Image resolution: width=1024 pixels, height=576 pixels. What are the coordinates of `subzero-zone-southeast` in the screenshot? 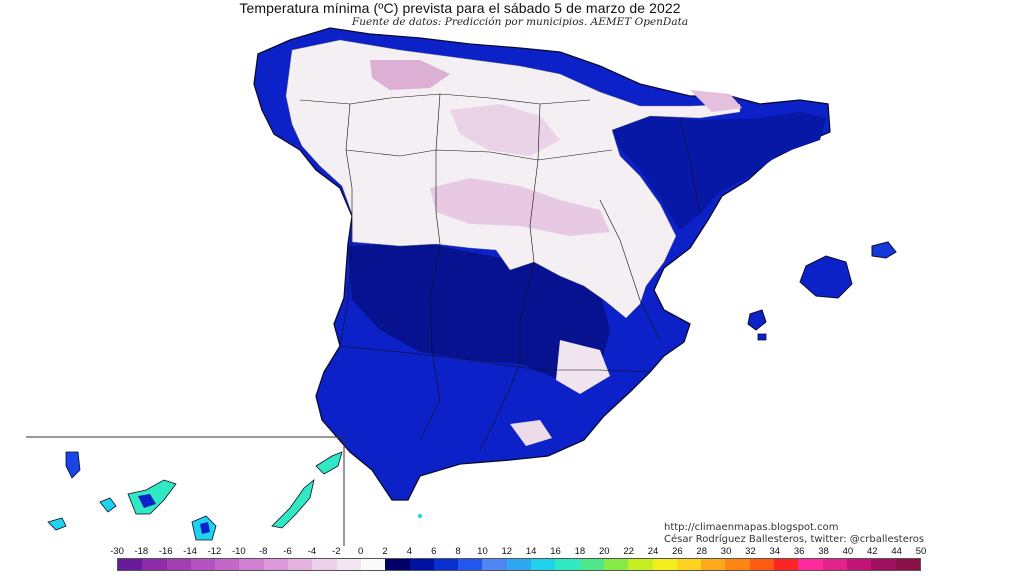 It's located at (583, 367).